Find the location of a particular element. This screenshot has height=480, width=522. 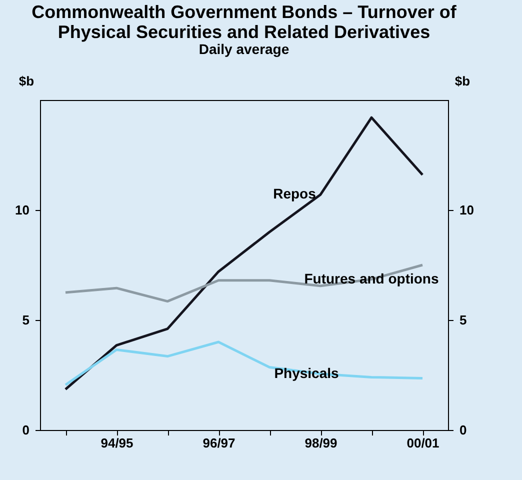

x-tick-label: 00/01 is located at coordinates (423, 443).